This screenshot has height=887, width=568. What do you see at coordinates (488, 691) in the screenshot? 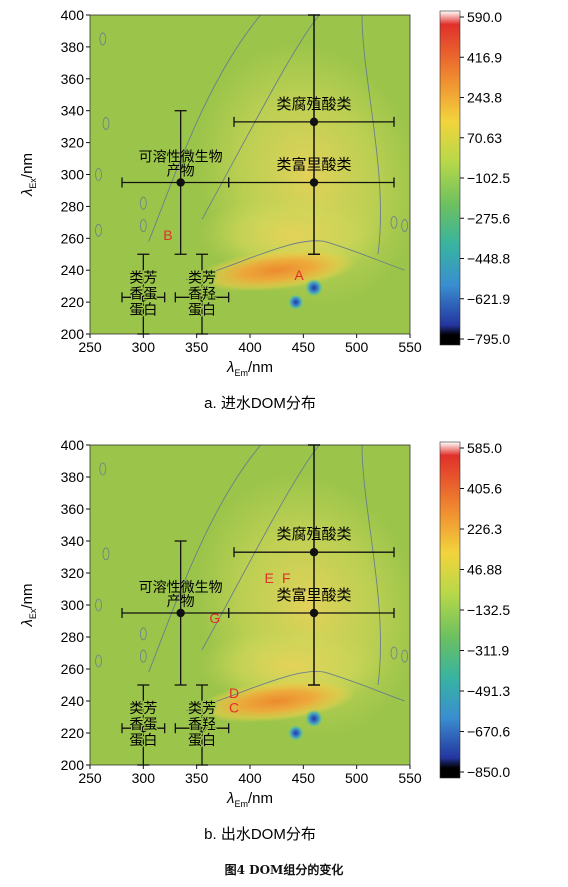
I see `colorbar-tick-label: −491.3` at bounding box center [488, 691].